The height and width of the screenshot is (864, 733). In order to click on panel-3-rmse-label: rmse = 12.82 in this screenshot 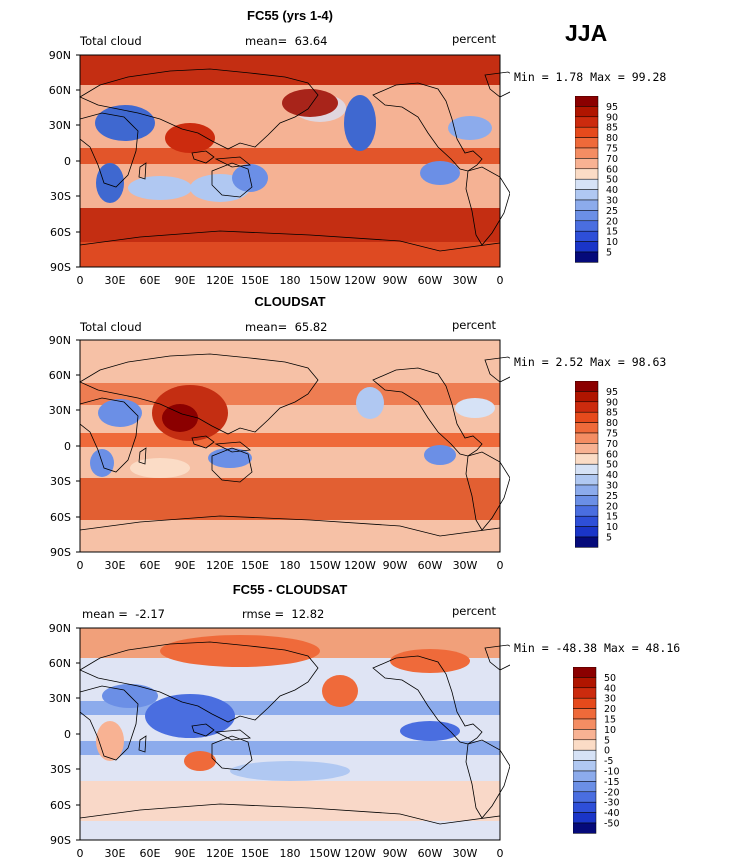, I will do `click(283, 614)`.